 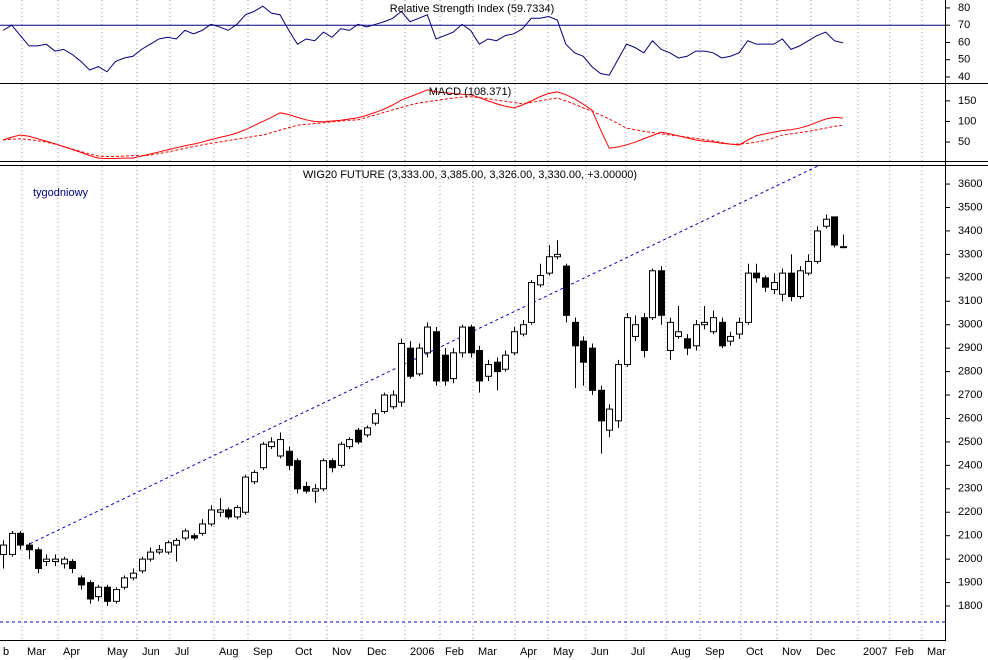 What do you see at coordinates (970, 512) in the screenshot?
I see `y-tick-label: 2200` at bounding box center [970, 512].